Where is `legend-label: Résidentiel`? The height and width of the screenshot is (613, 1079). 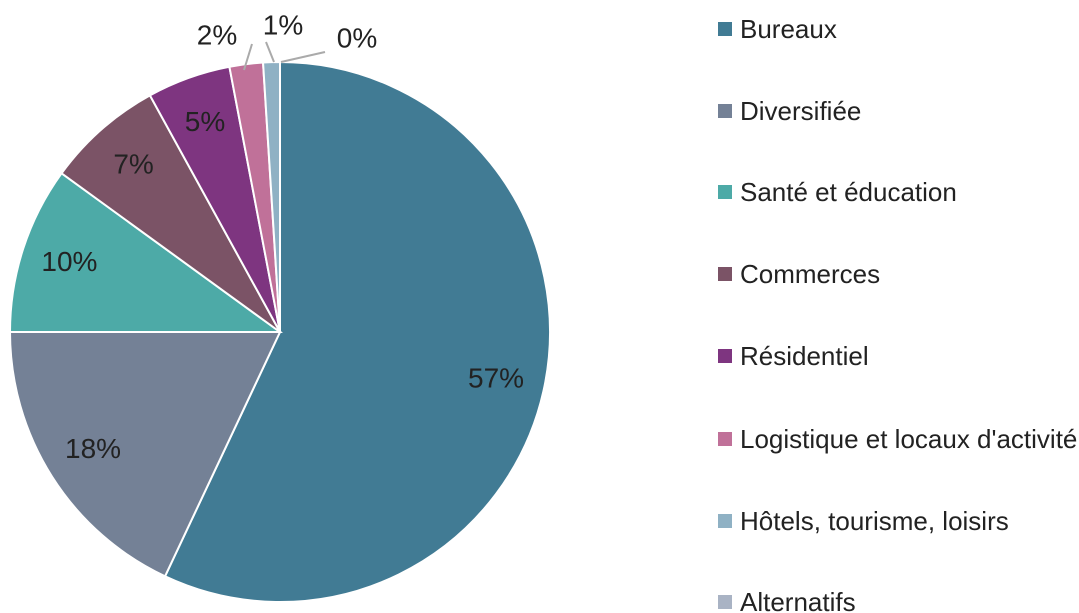 legend-label: Résidentiel is located at coordinates (804, 356).